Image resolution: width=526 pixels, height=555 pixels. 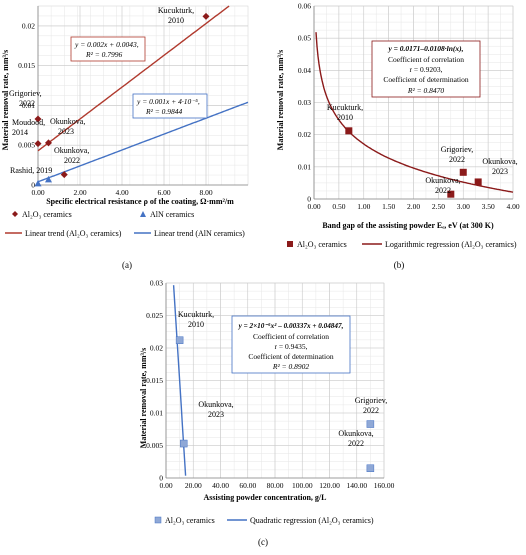 I want to click on chart-b-equation-box, so click(x=426, y=69).